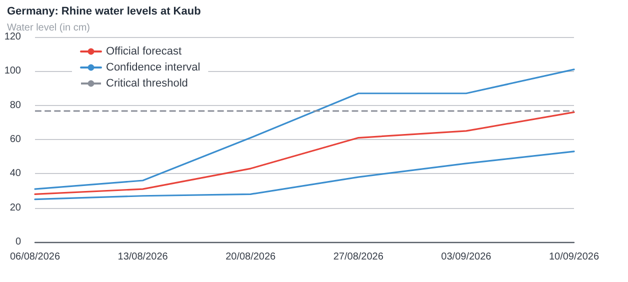 The width and height of the screenshot is (628, 282). I want to click on legend-label: Official forecast, so click(144, 52).